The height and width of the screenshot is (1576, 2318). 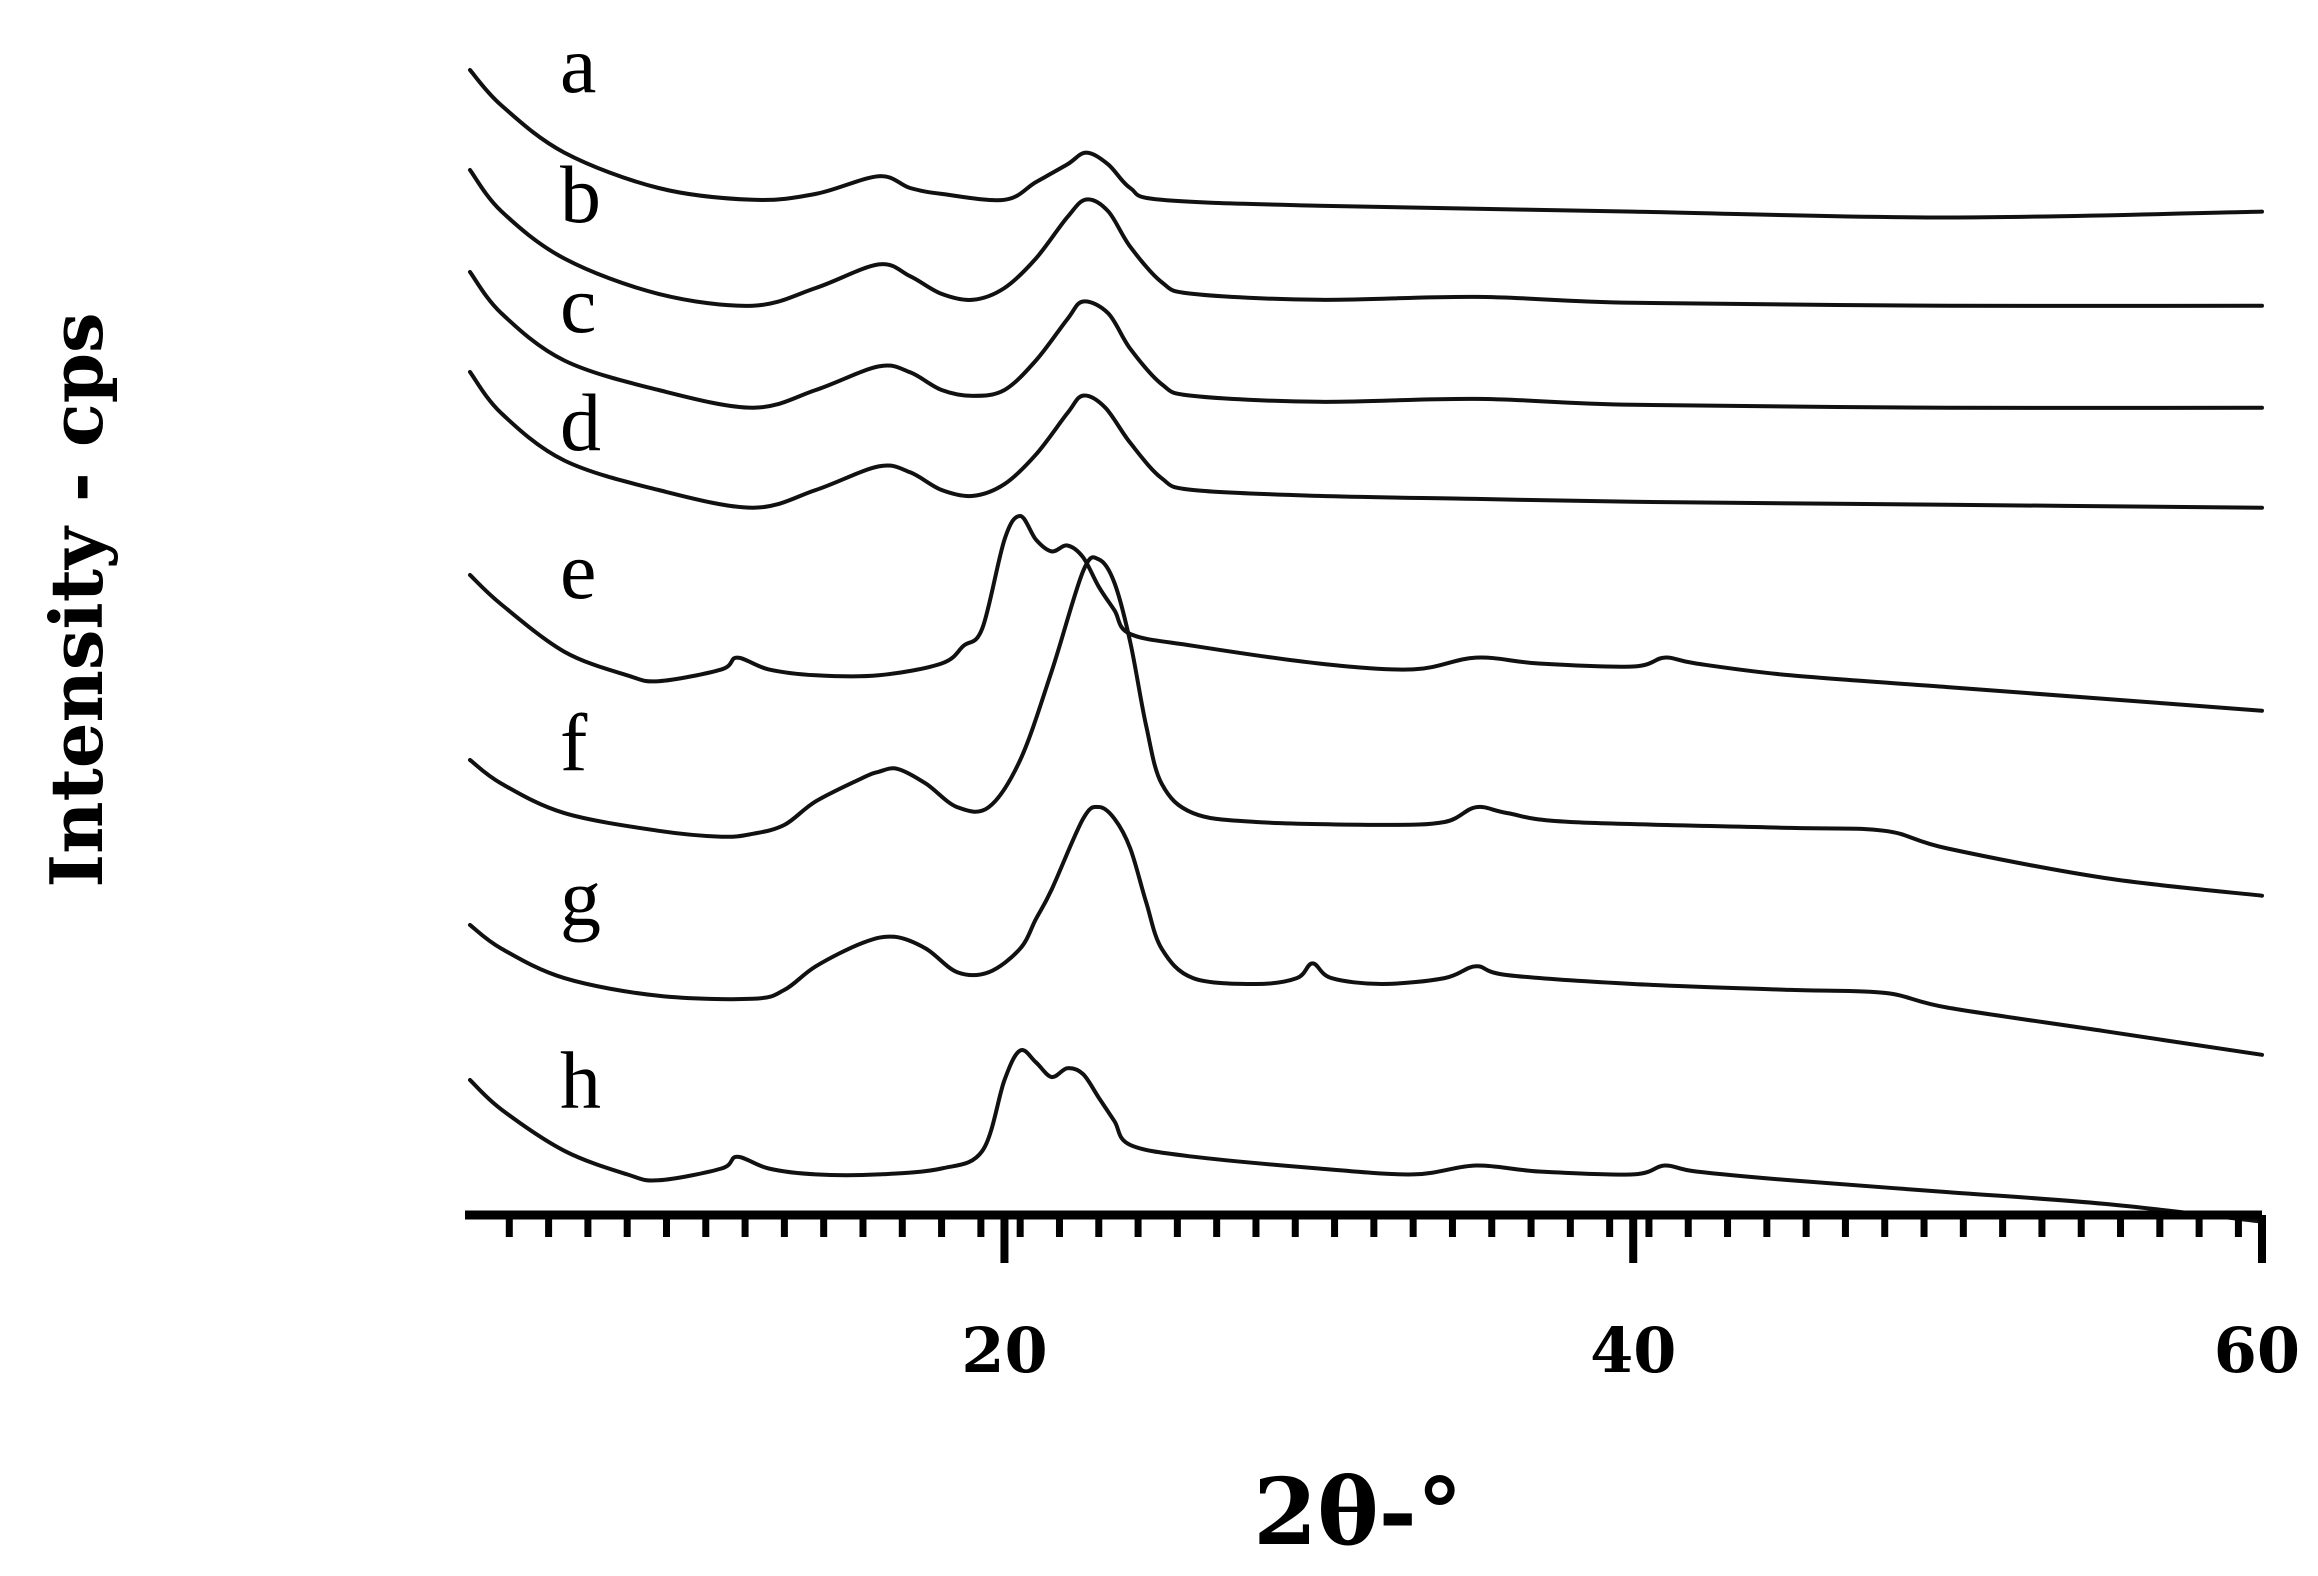 I want to click on series-line-a, so click(x=1366, y=144).